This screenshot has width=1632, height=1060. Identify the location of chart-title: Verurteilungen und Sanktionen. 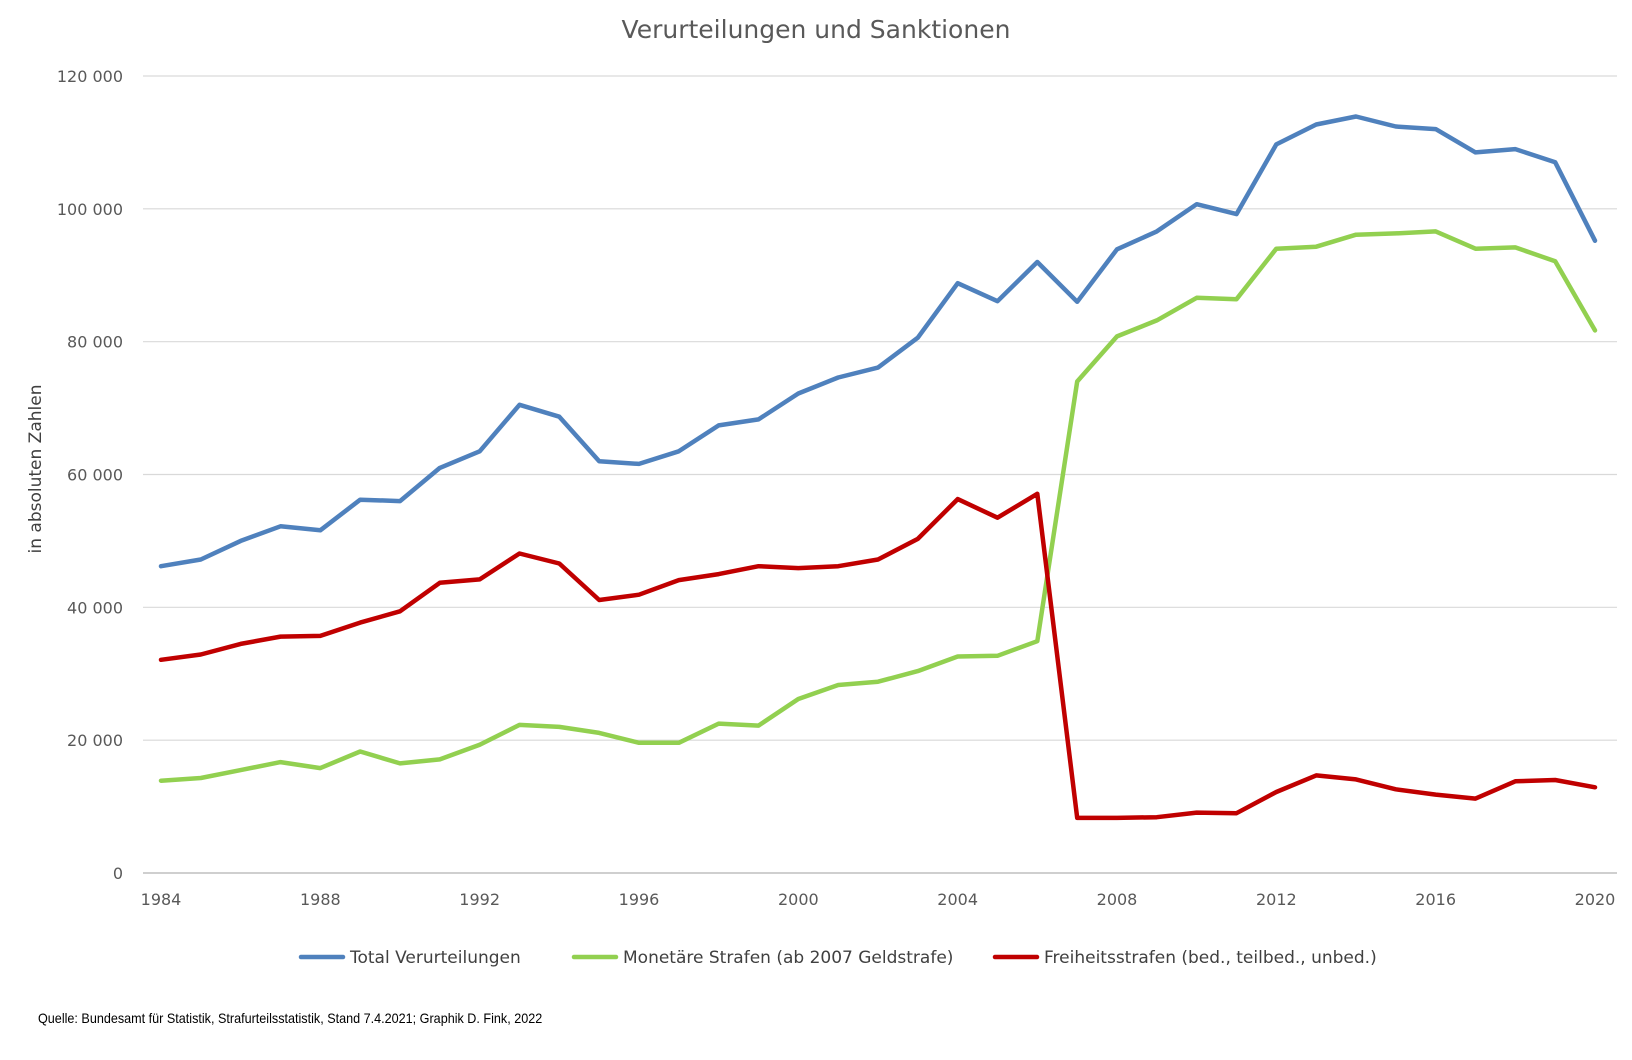
(816, 29).